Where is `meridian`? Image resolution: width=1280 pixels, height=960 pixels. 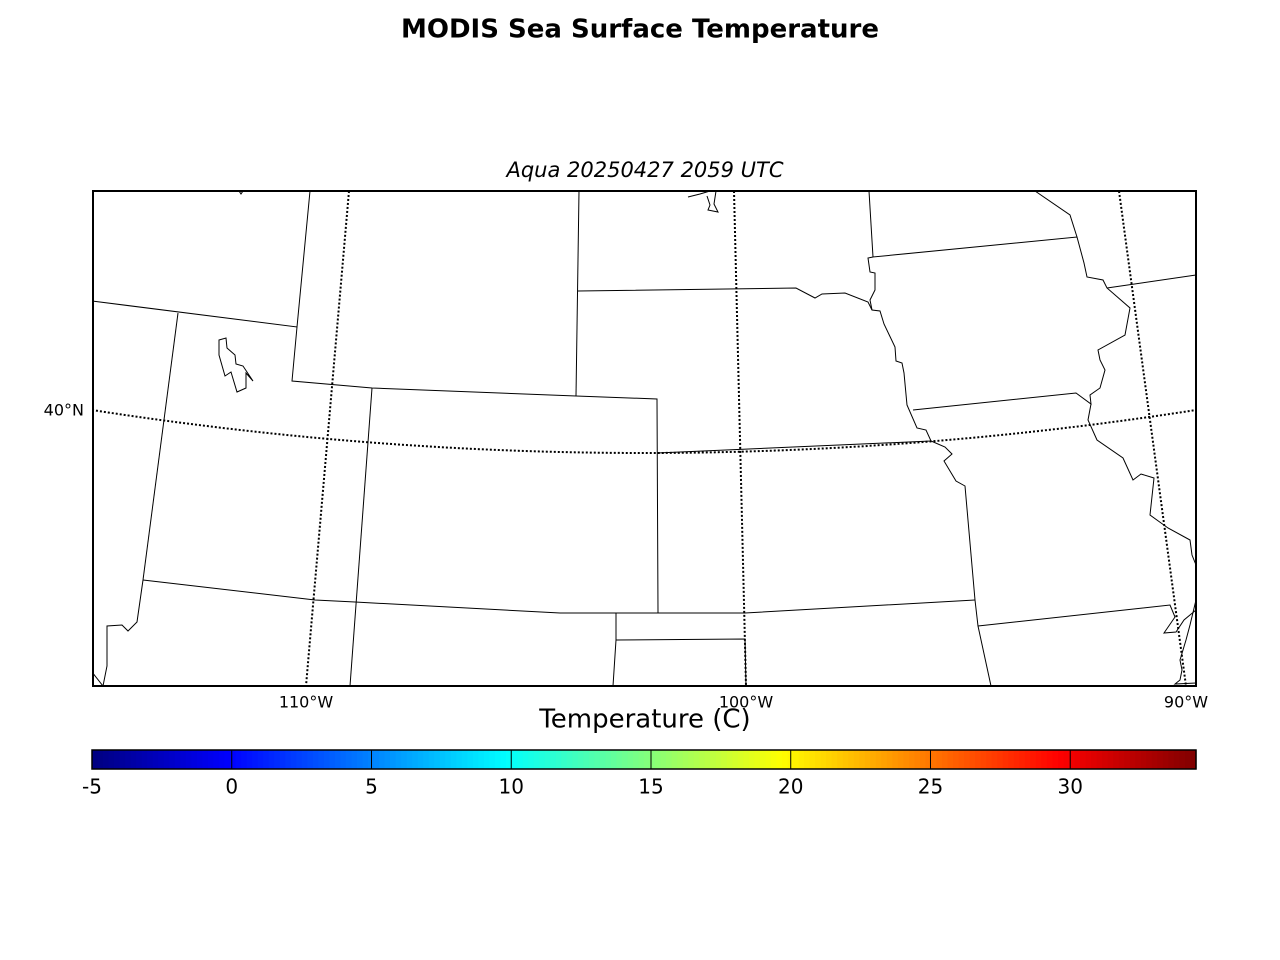 meridian is located at coordinates (740, 438).